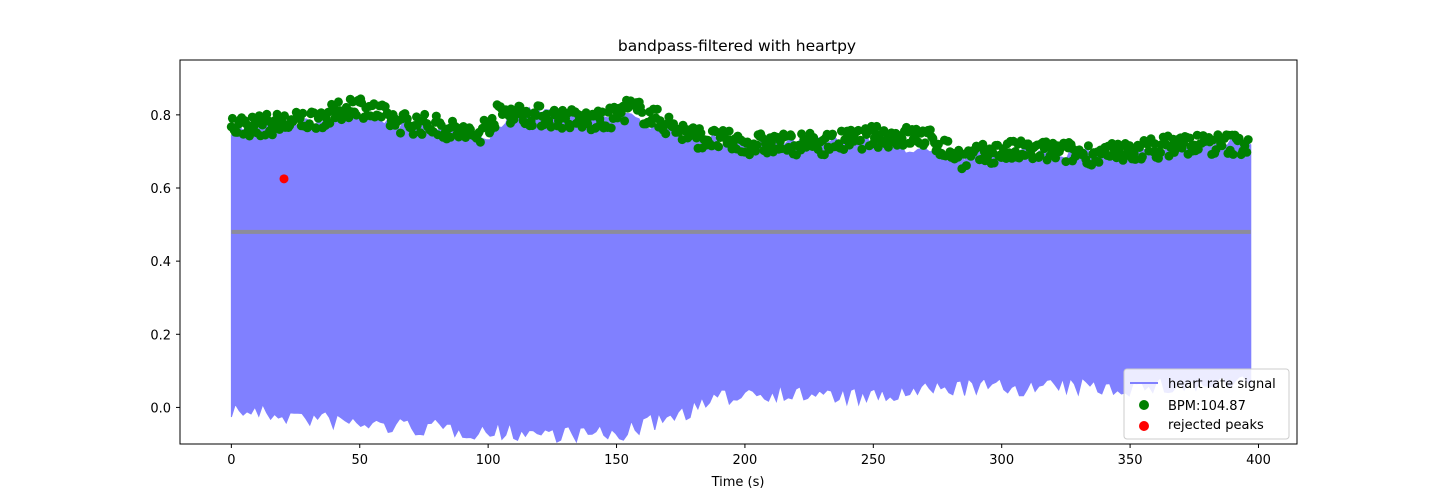  Describe the element at coordinates (160, 189) in the screenshot. I see `y-tick-label: 0.6` at that location.